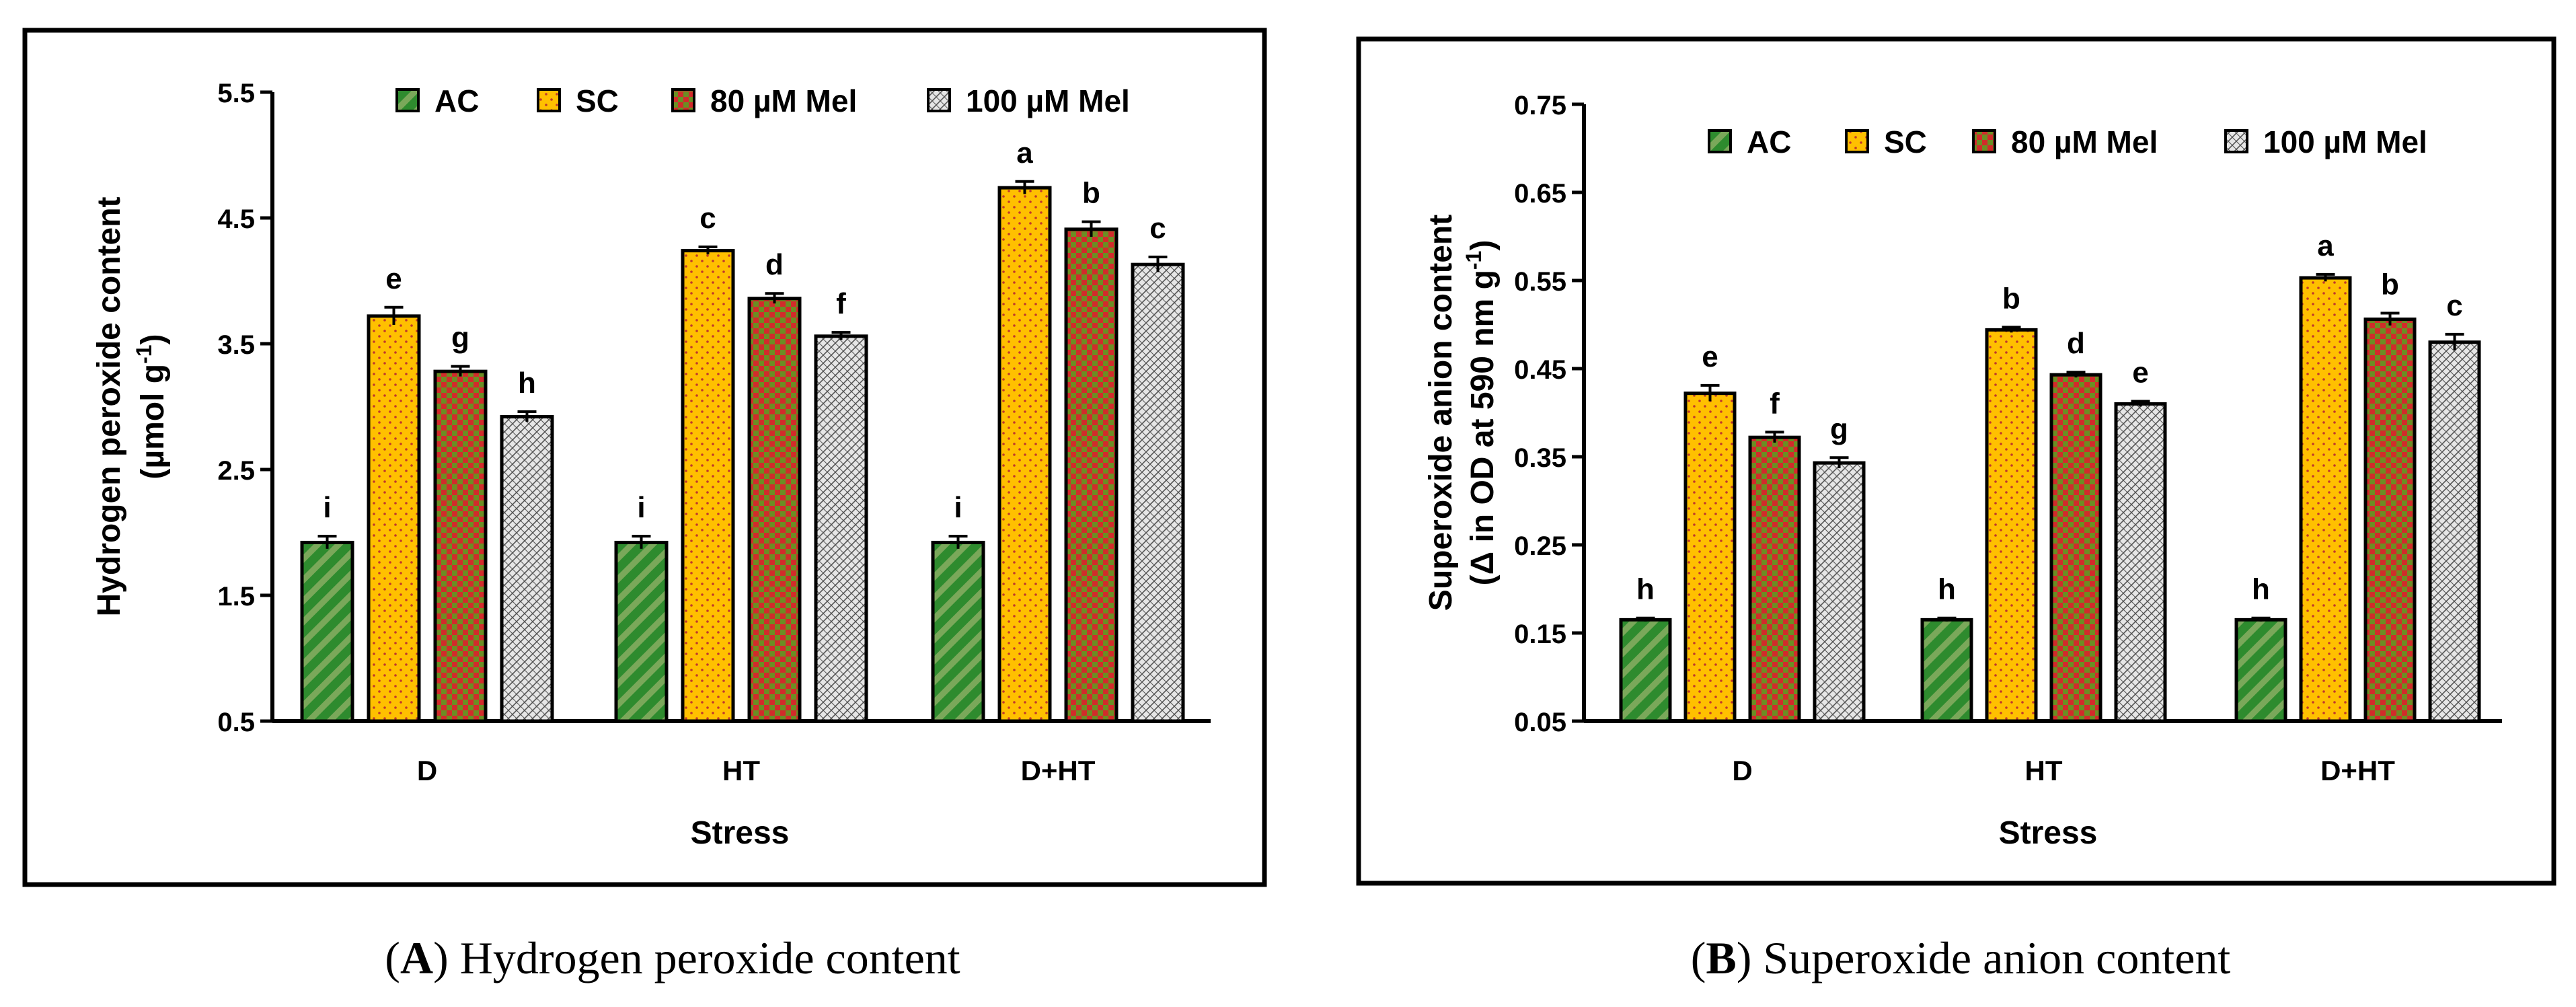 This screenshot has height=1007, width=2576. What do you see at coordinates (236, 345) in the screenshot?
I see `y-tick-label: 3.5` at bounding box center [236, 345].